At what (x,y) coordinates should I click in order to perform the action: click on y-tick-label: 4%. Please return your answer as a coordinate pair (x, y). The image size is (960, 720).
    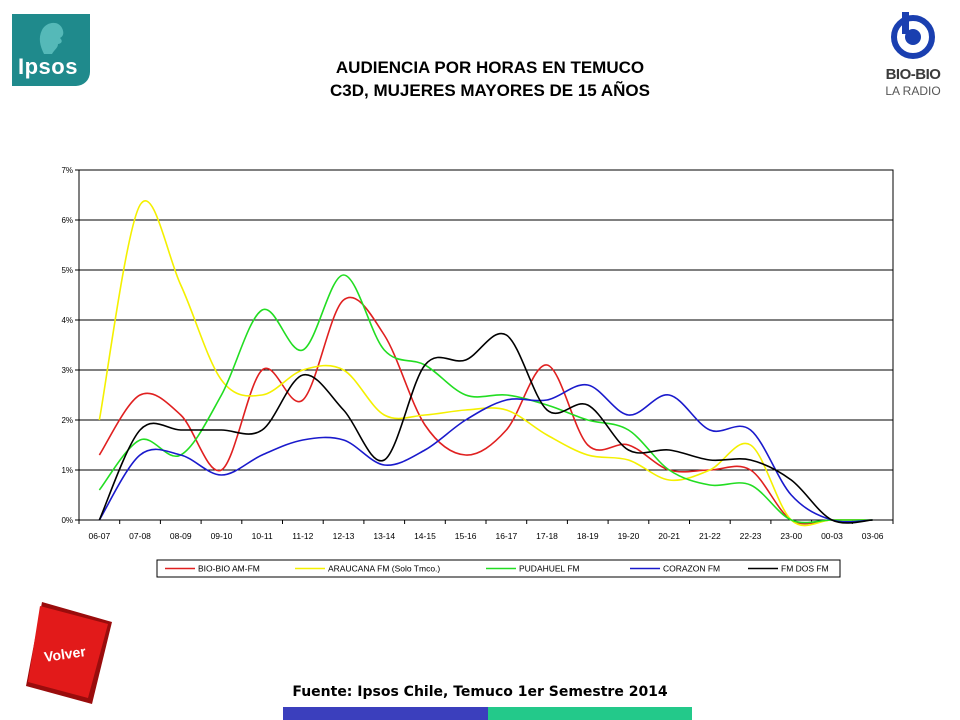
    Looking at the image, I should click on (67, 320).